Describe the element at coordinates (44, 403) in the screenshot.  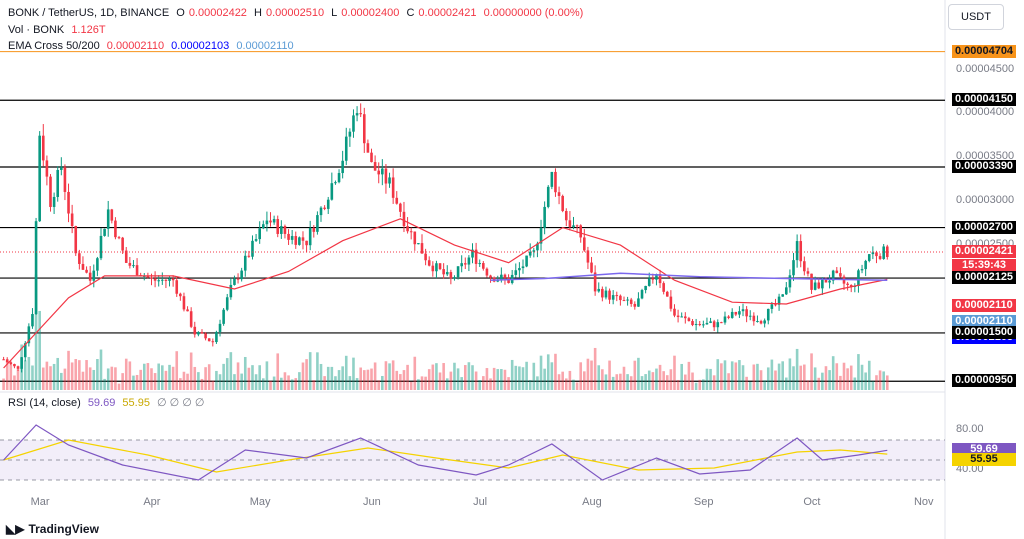
I see `rsi-label: RSI (14, close)` at that location.